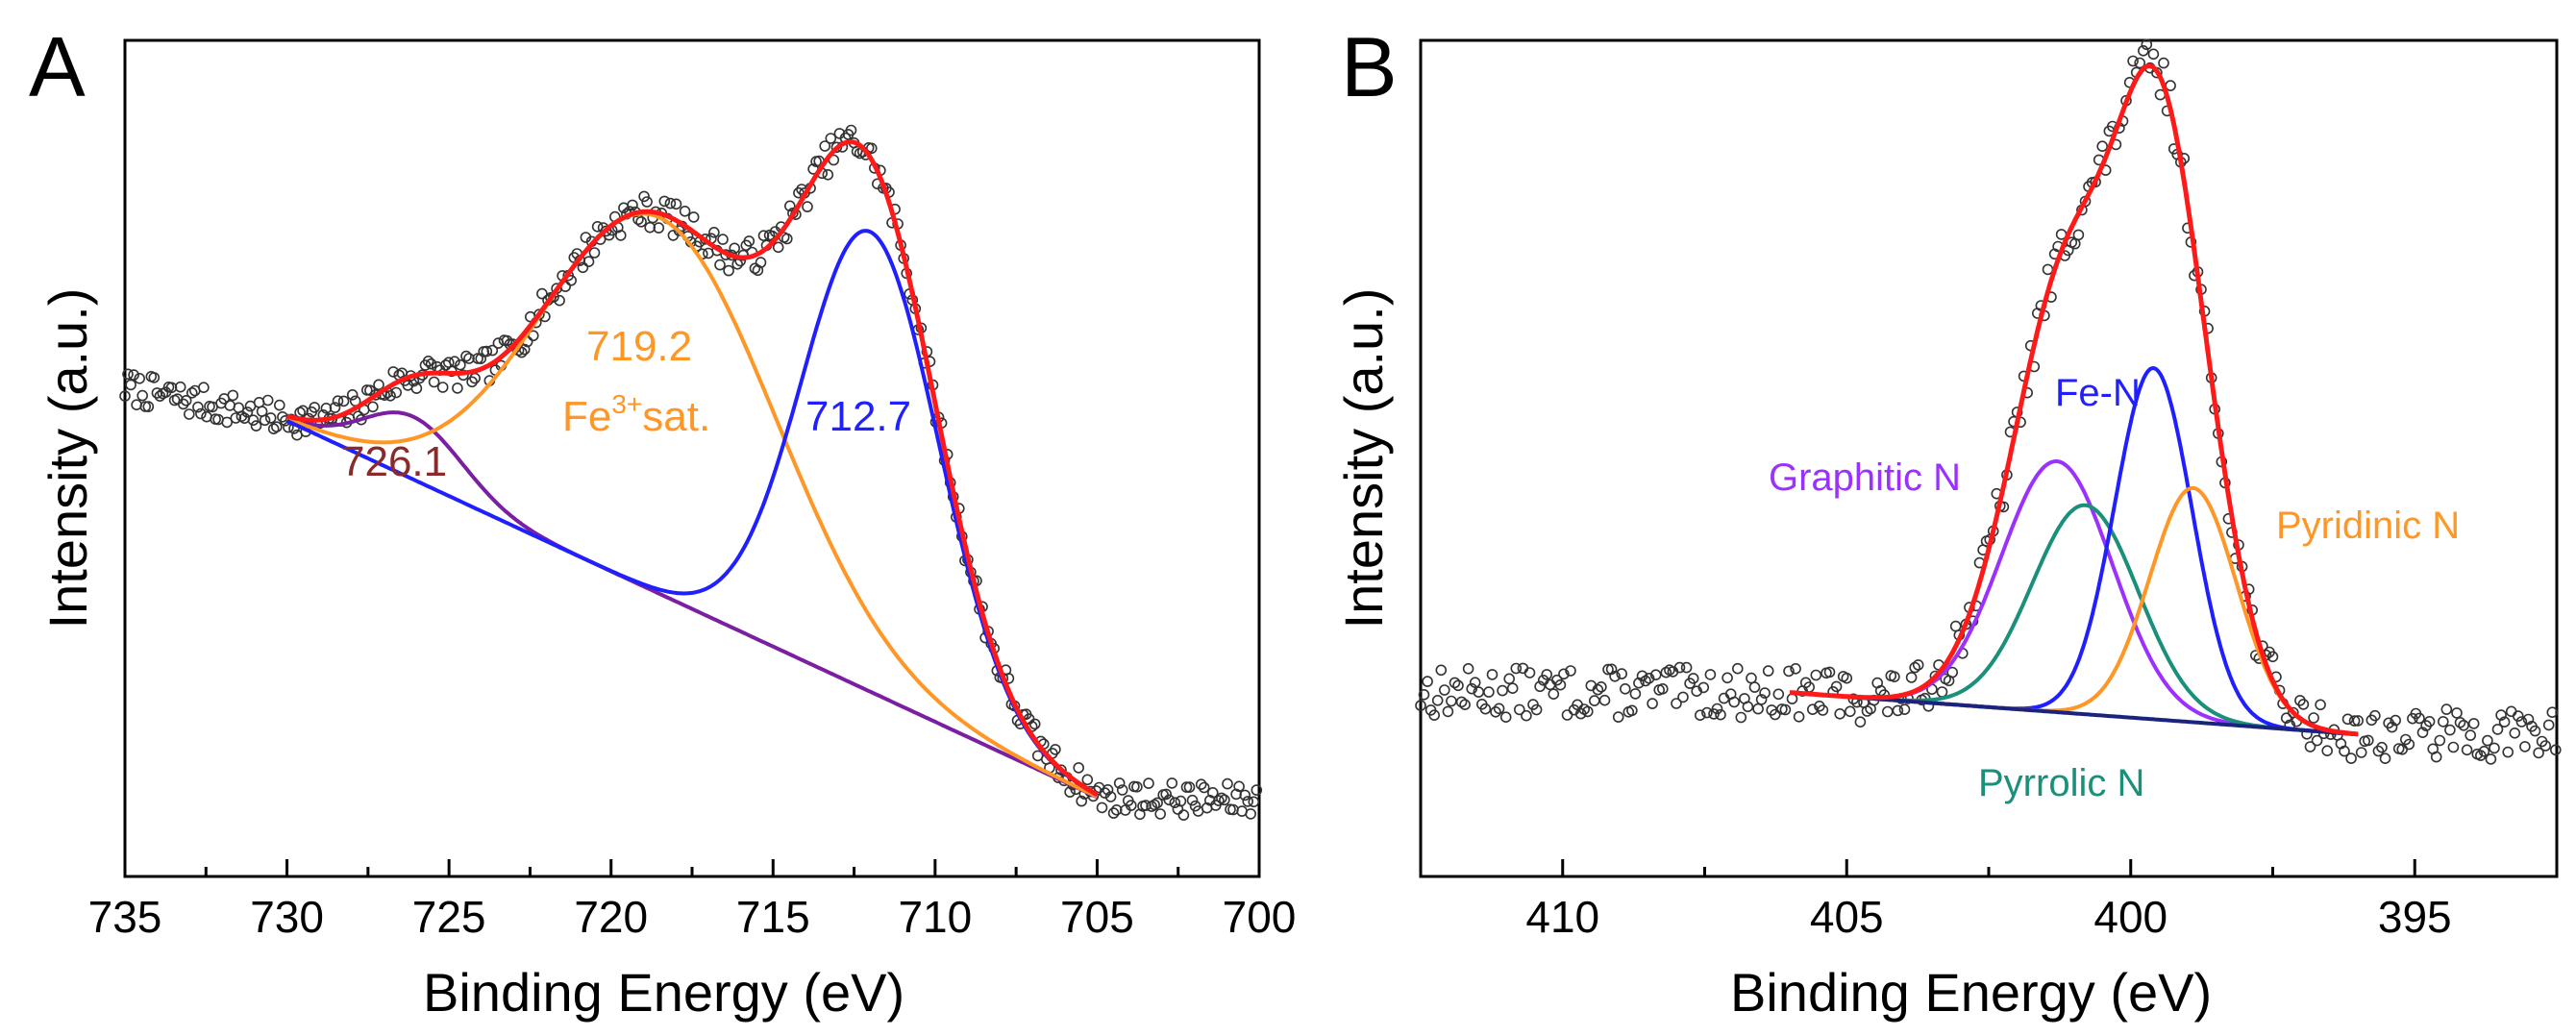 This screenshot has height=1036, width=2576. Describe the element at coordinates (1847, 917) in the screenshot. I see `panel-b-x-tick-label: 405` at that location.